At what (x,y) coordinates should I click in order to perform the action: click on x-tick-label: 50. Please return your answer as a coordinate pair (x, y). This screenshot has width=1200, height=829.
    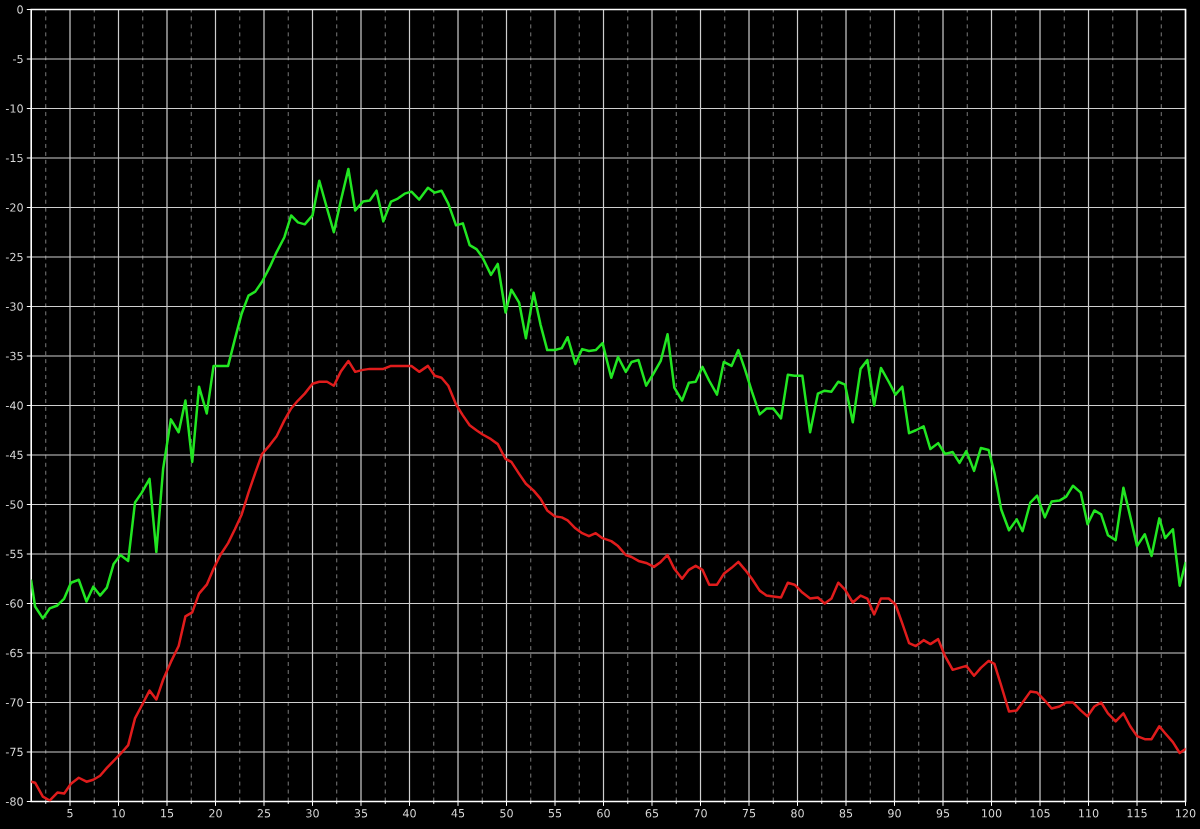
    Looking at the image, I should click on (506, 813).